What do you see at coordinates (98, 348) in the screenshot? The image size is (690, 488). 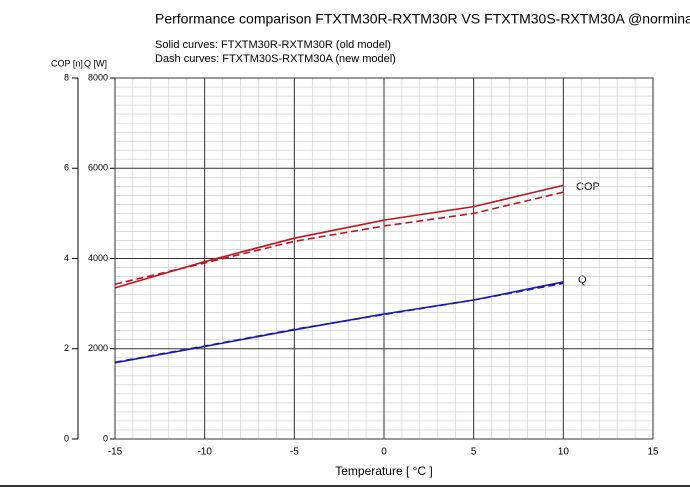 I see `y2-tick-label: 2000` at bounding box center [98, 348].